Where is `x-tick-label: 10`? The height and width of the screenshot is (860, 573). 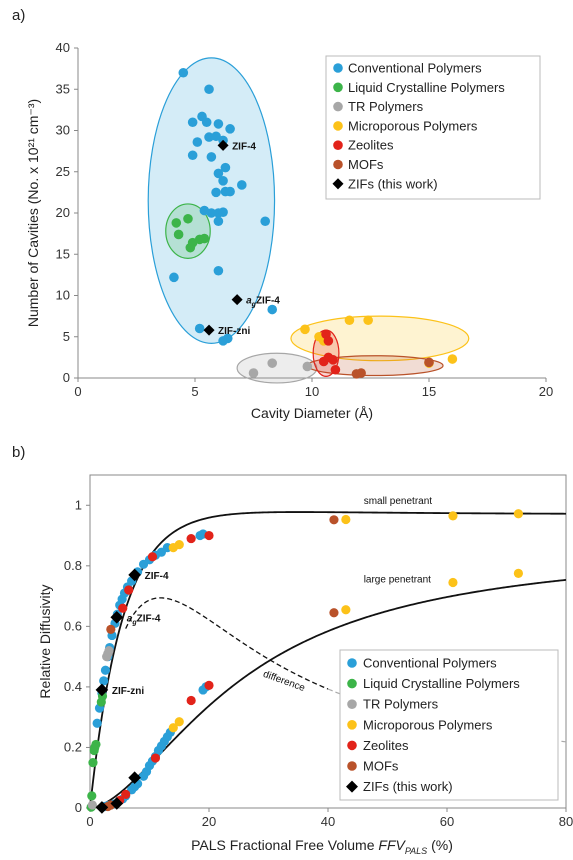
x-tick-label: 10 is located at coordinates (312, 391).